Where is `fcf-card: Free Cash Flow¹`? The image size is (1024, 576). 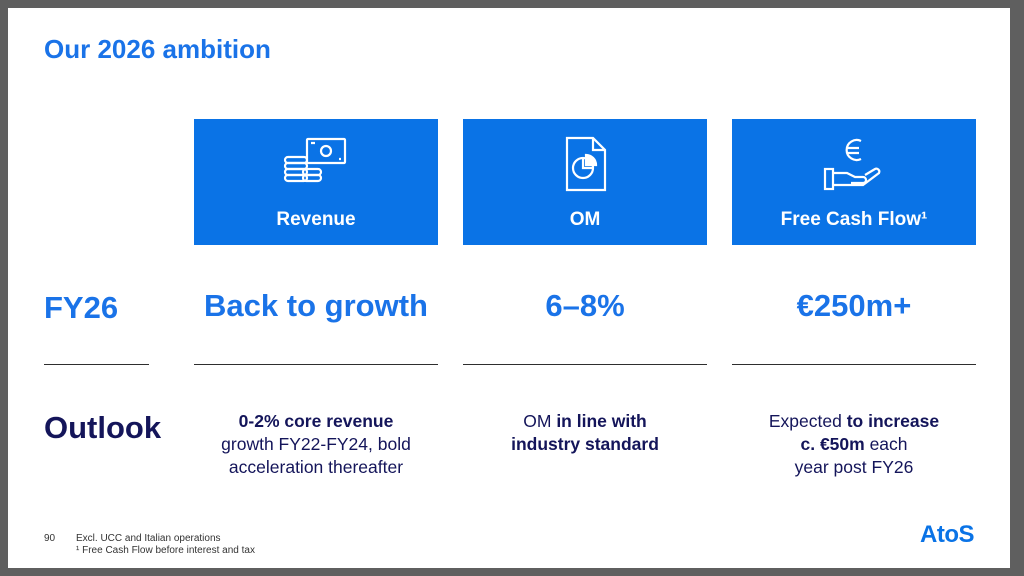
fcf-card: Free Cash Flow¹ is located at coordinates (854, 182).